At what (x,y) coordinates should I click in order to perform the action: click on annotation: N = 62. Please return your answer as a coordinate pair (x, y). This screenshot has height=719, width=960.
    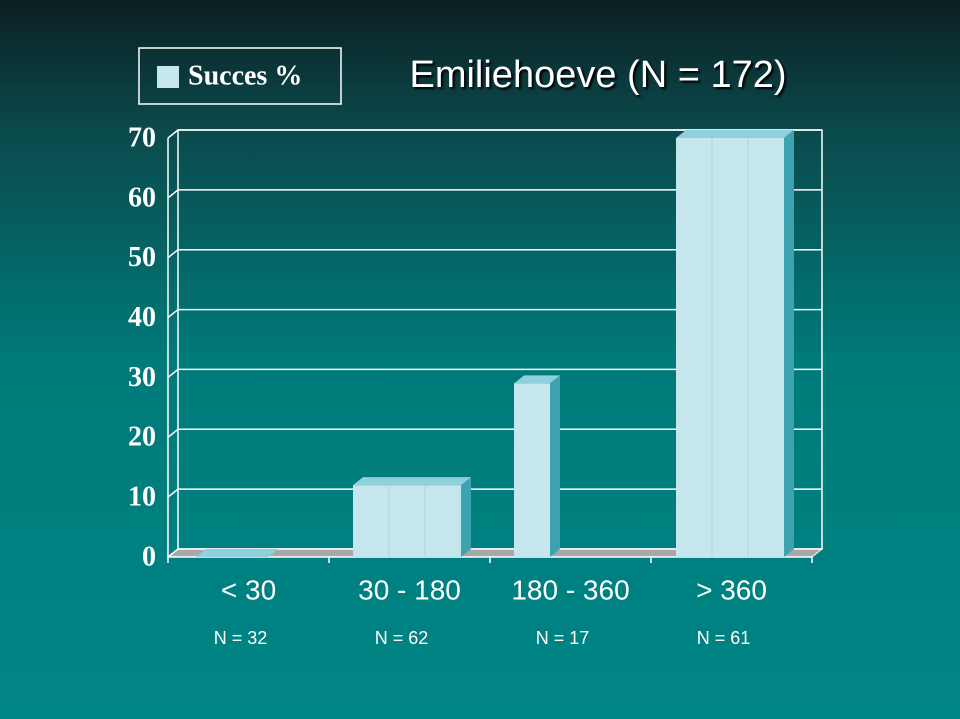
    Looking at the image, I should click on (402, 638).